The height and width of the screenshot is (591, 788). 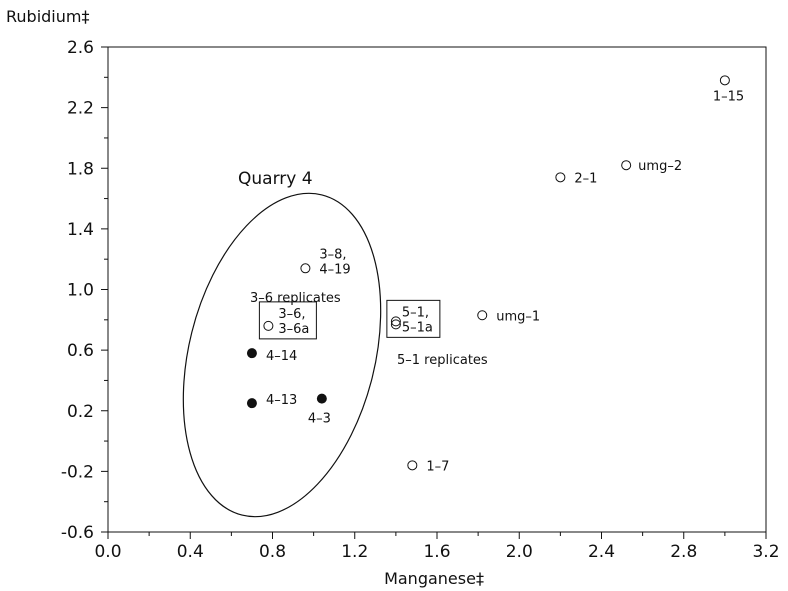 I want to click on y-tick-label: -0.6, so click(x=77, y=533).